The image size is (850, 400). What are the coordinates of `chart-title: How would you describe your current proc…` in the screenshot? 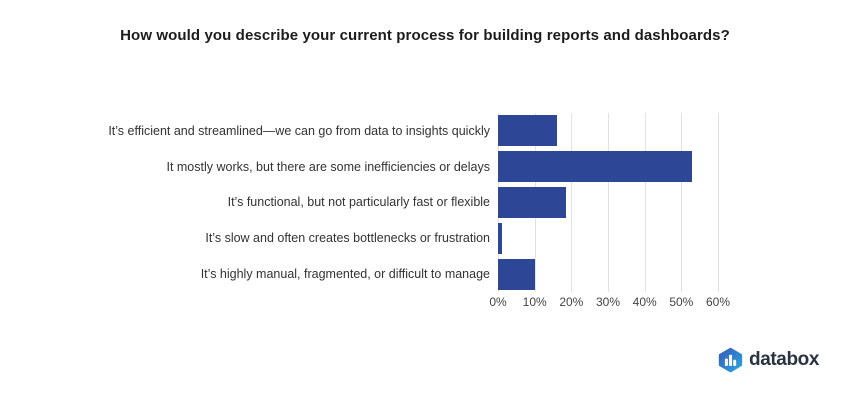 It's located at (425, 35).